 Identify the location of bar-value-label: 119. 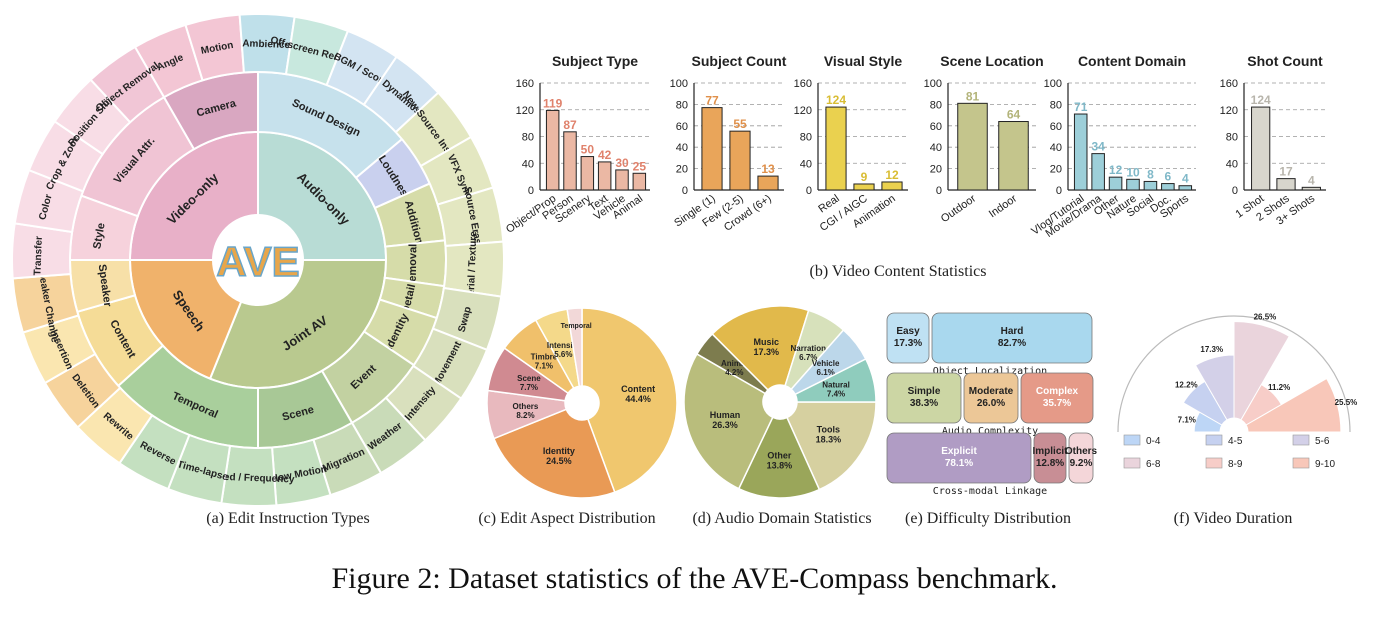
(553, 103).